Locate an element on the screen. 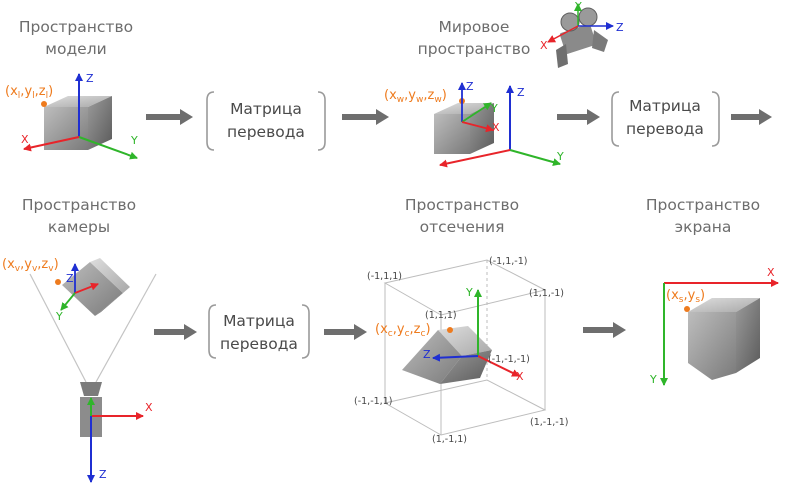 The height and width of the screenshot is (489, 785). camera-space-title-1: Пространство is located at coordinates (79, 205).